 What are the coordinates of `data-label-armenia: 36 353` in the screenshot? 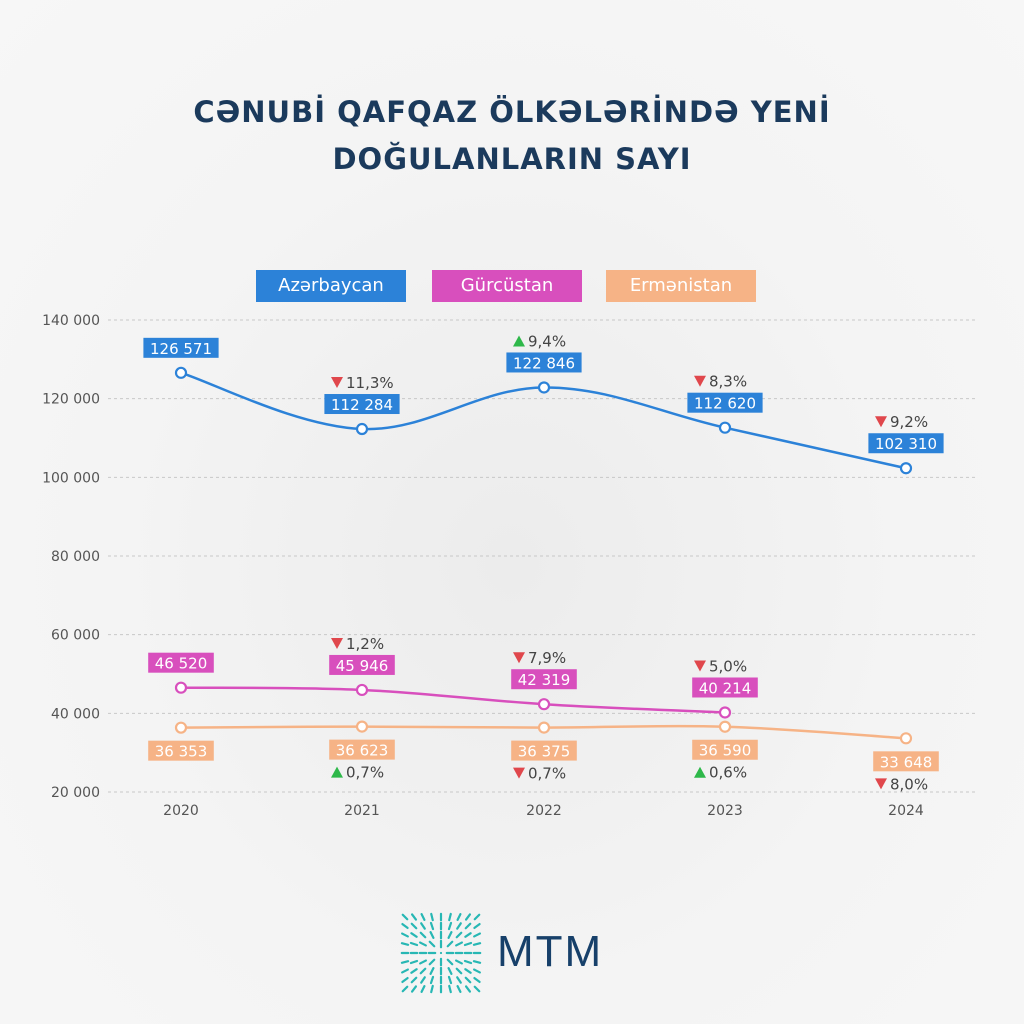 It's located at (181, 752).